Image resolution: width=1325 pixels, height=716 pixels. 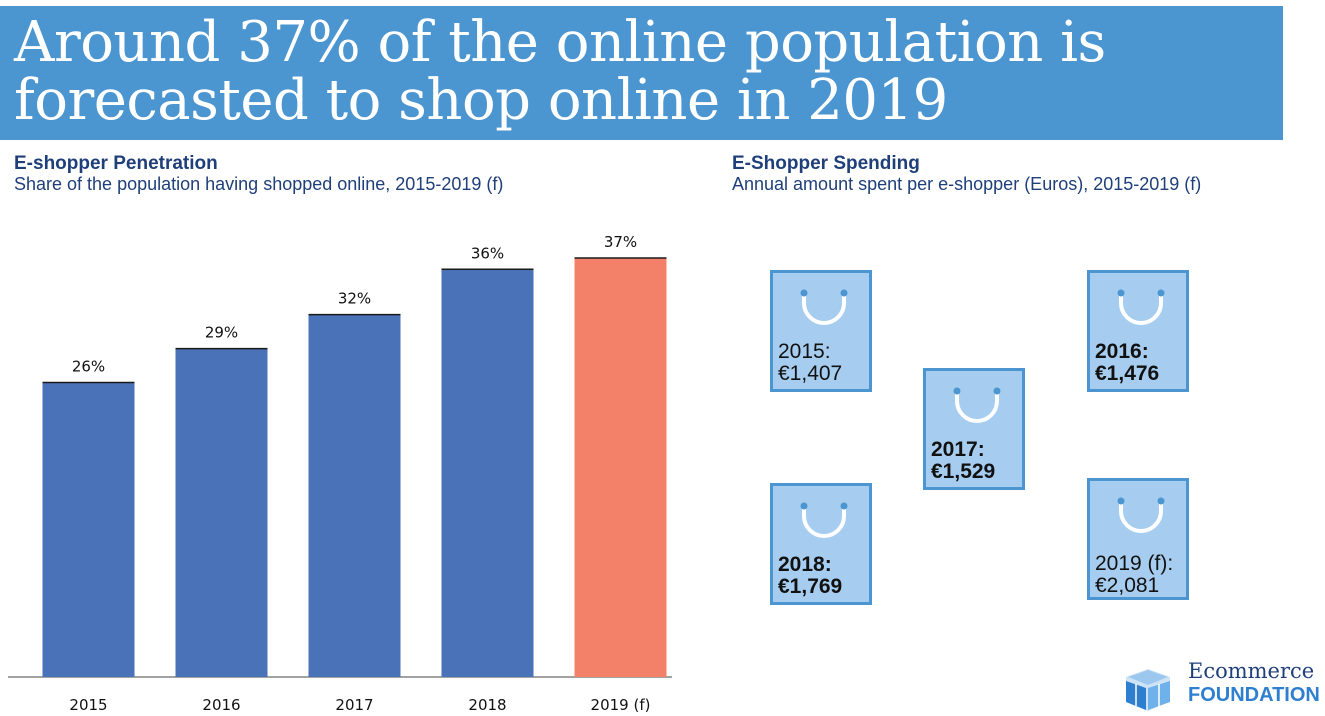 What do you see at coordinates (1138, 539) in the screenshot?
I see `spending-bag-2019: 2019 (f): €2,081` at bounding box center [1138, 539].